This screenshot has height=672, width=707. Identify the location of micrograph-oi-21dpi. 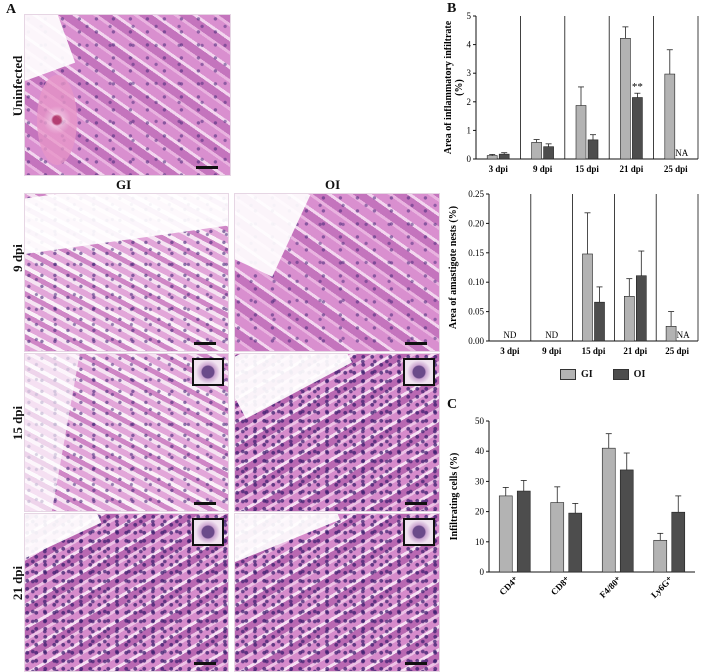
(337, 592).